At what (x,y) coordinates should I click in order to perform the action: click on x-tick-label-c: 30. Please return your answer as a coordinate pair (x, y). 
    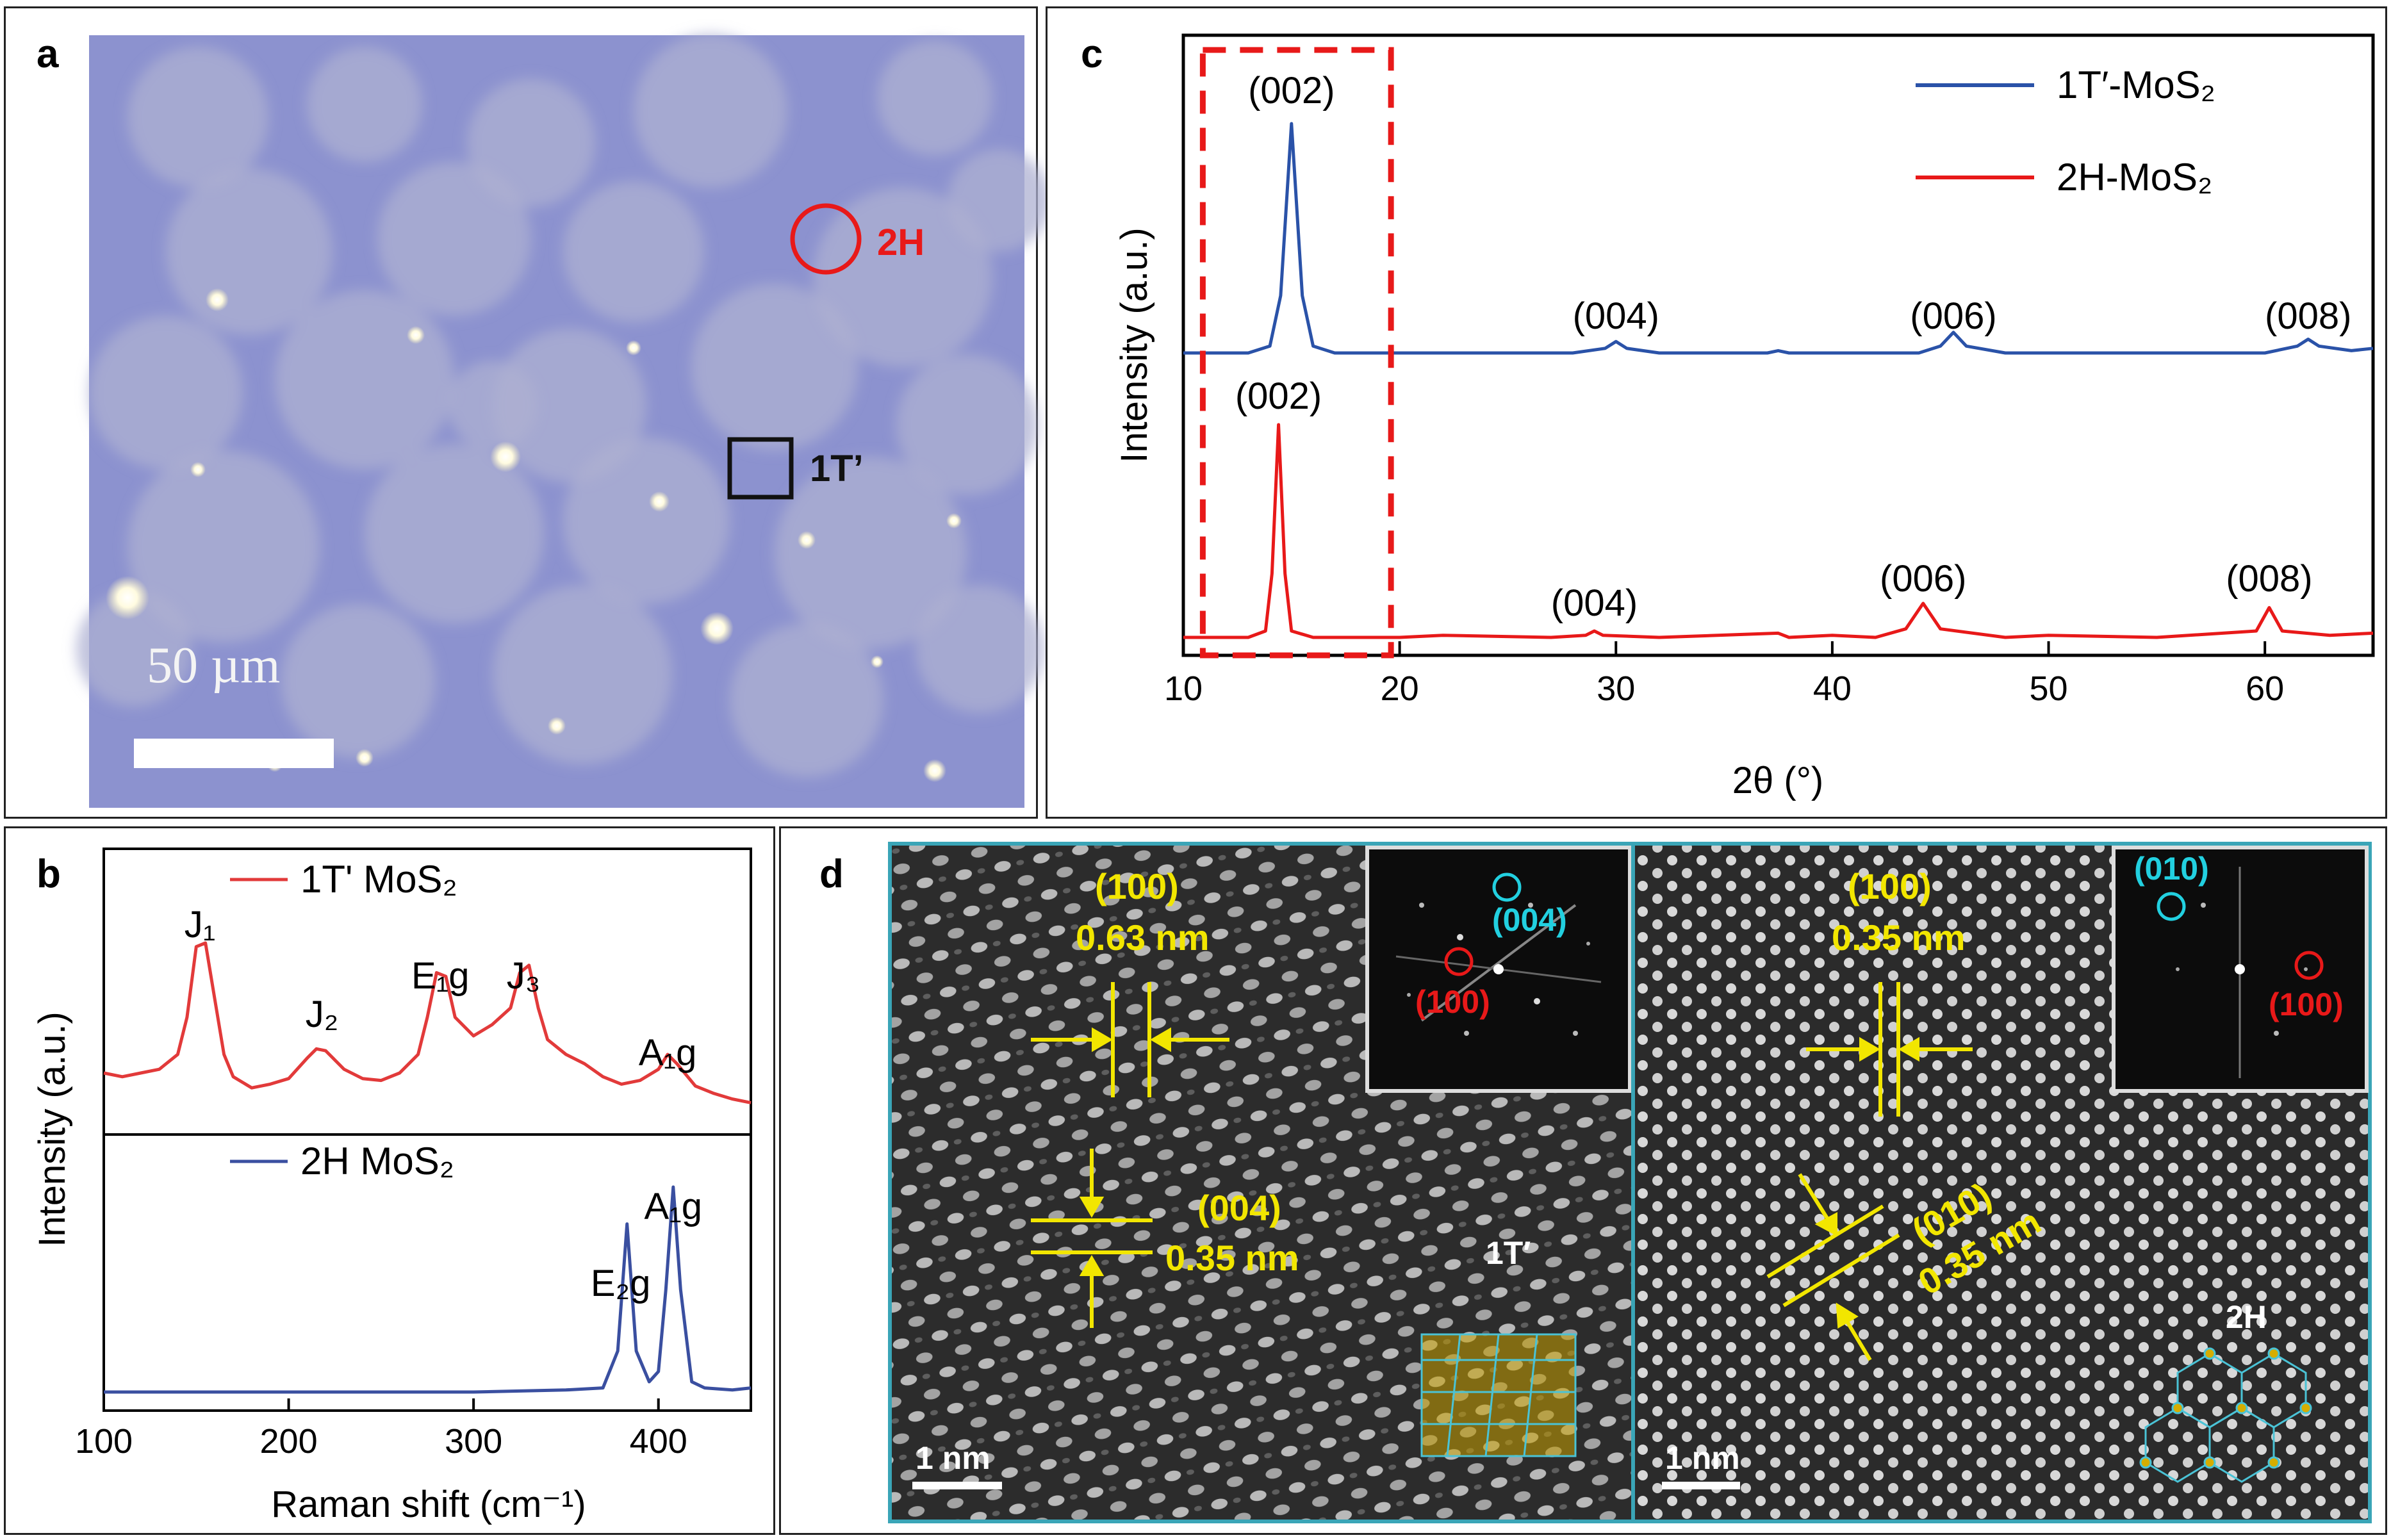
    Looking at the image, I should click on (1616, 688).